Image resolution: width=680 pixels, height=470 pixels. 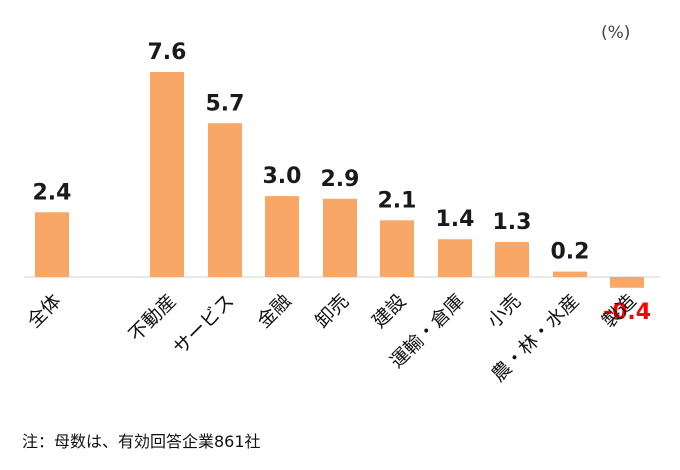 What do you see at coordinates (141, 441) in the screenshot?
I see `footnote: 注：母数は、有効回答企業861社` at bounding box center [141, 441].